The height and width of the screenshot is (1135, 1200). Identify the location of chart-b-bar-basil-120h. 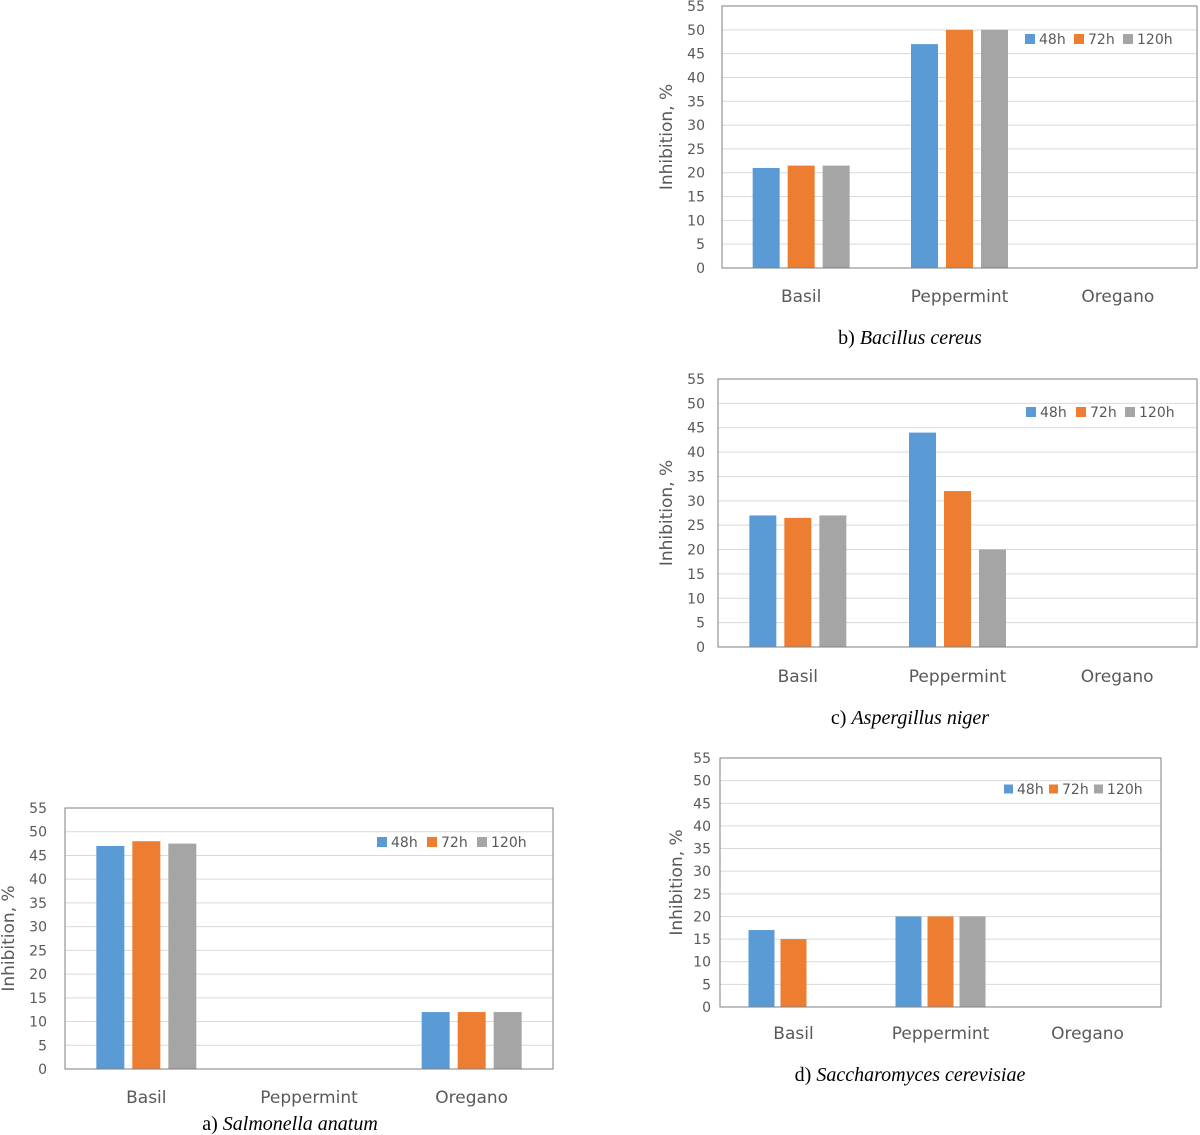
(836, 216).